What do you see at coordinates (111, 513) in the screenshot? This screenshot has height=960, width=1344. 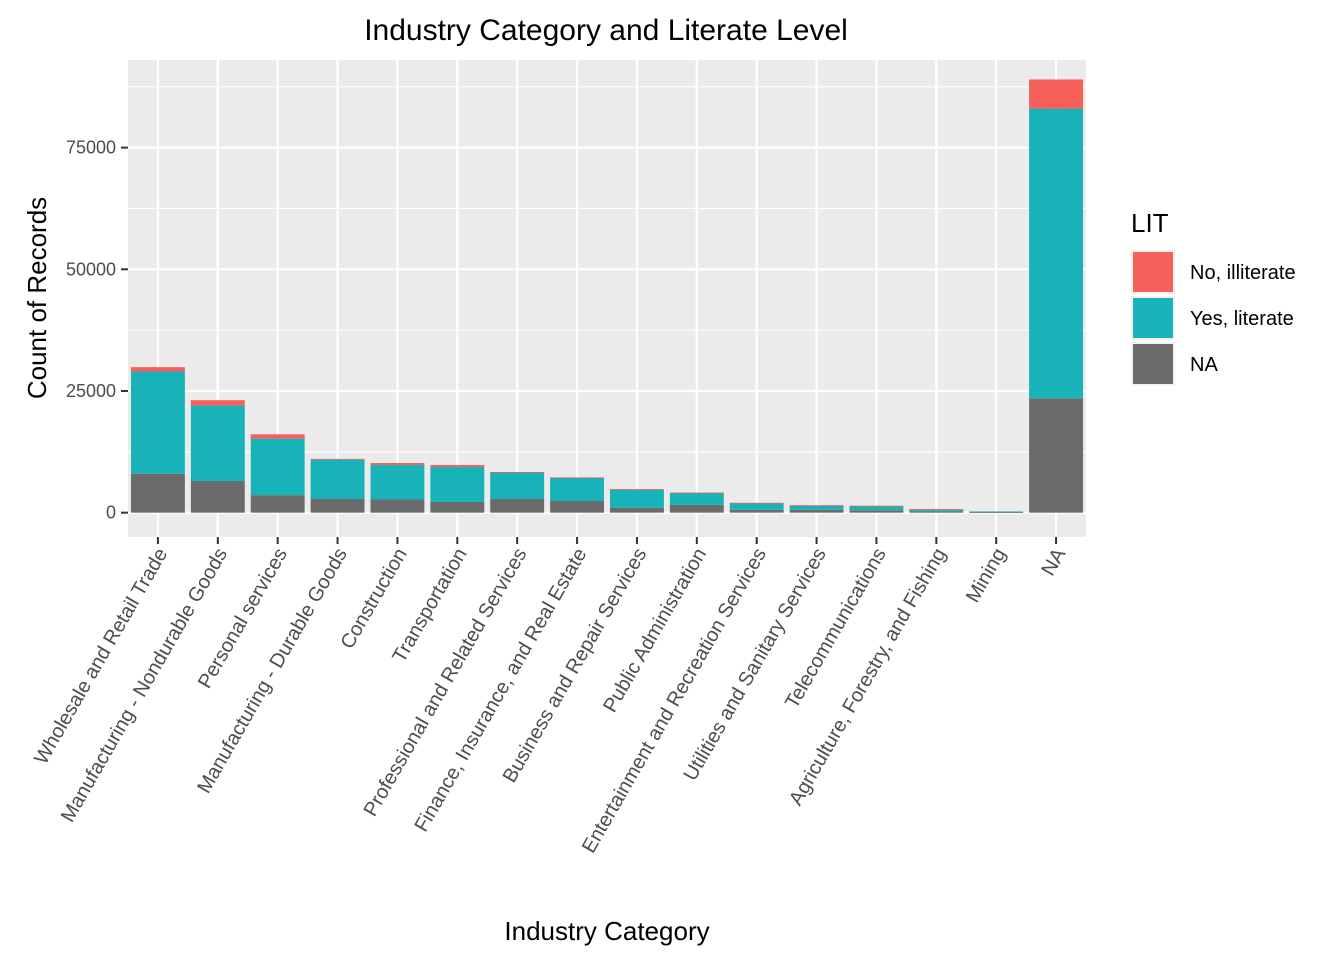 I see `y-tick-label: 0` at bounding box center [111, 513].